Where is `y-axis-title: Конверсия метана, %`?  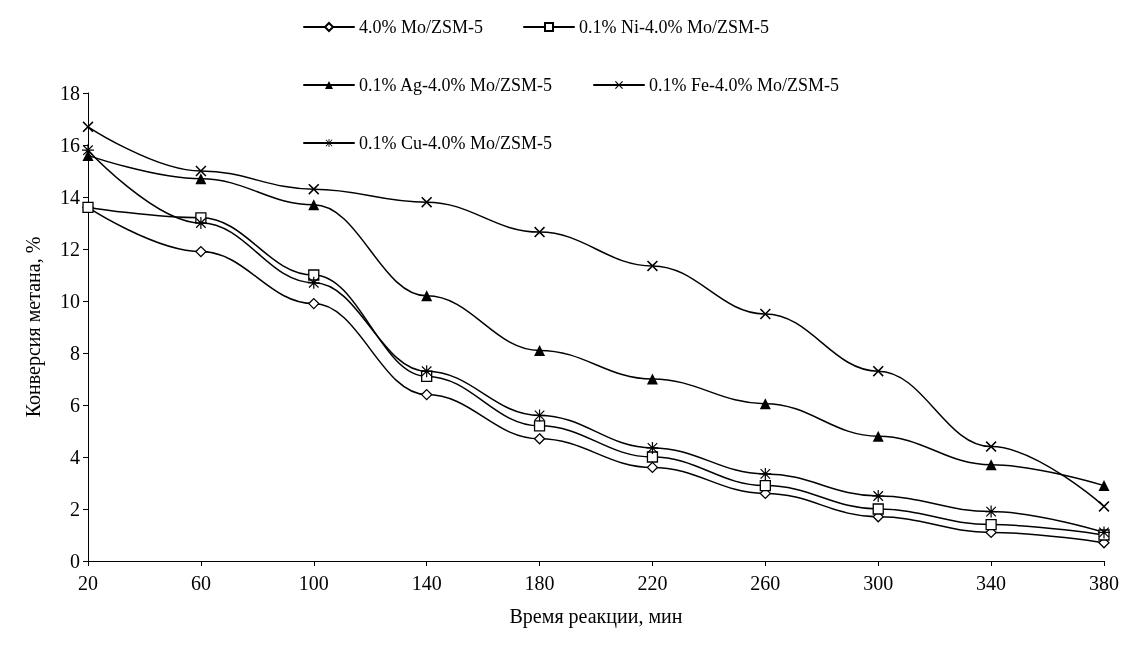 y-axis-title: Конверсия метана, % is located at coordinates (33, 327).